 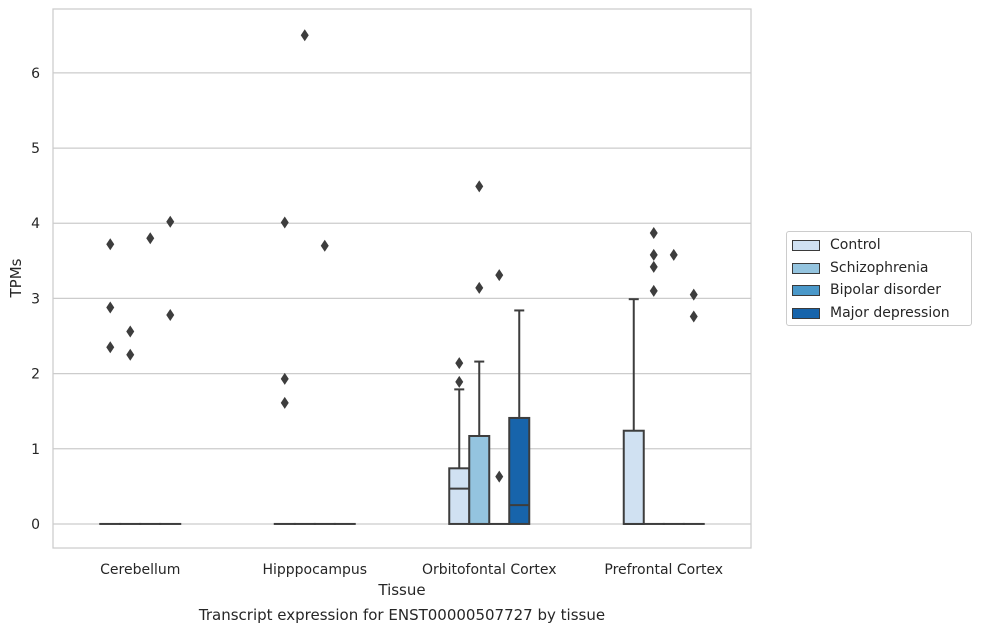 I want to click on x-tick-label-hipppocampus: Hipppocampus, so click(x=314, y=570).